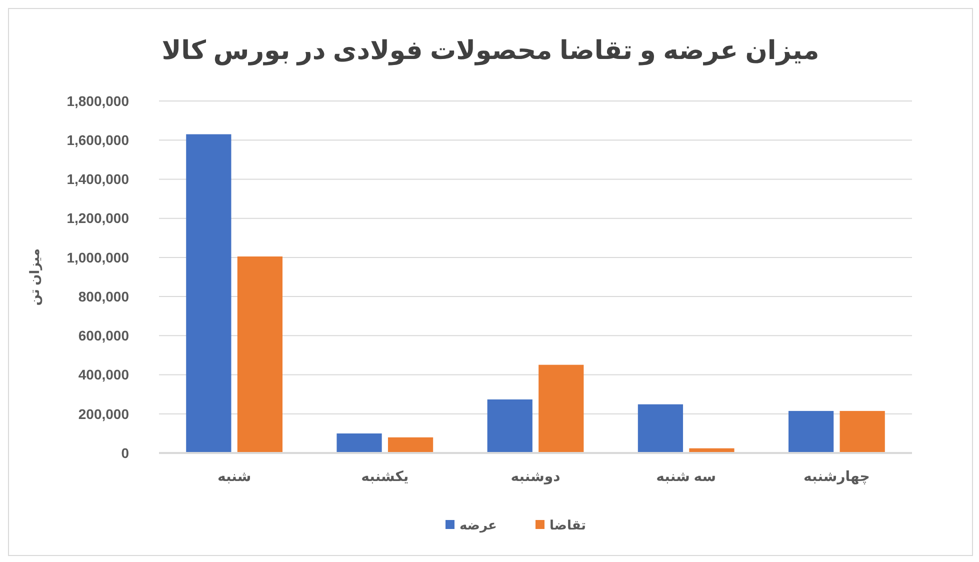 The width and height of the screenshot is (979, 562). Describe the element at coordinates (98, 257) in the screenshot. I see `y-tick-label: 1,000,000` at that location.